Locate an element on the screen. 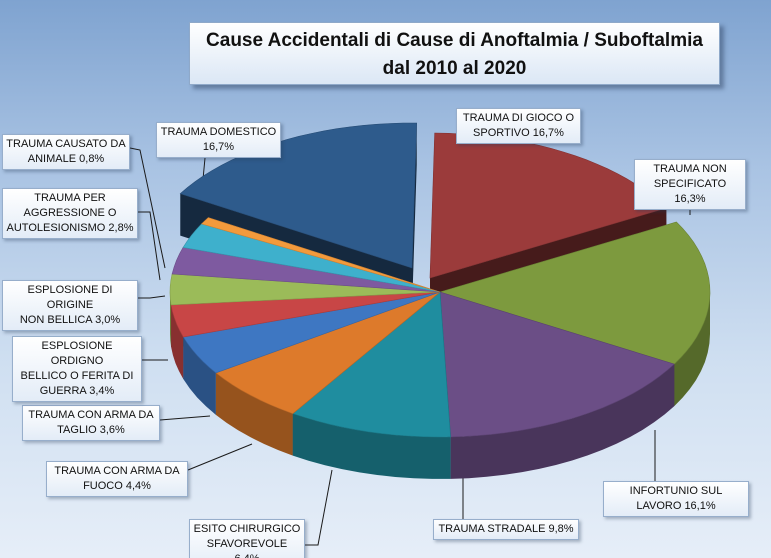 The image size is (771, 558). slice-label-value: 3,4% is located at coordinates (102, 391).